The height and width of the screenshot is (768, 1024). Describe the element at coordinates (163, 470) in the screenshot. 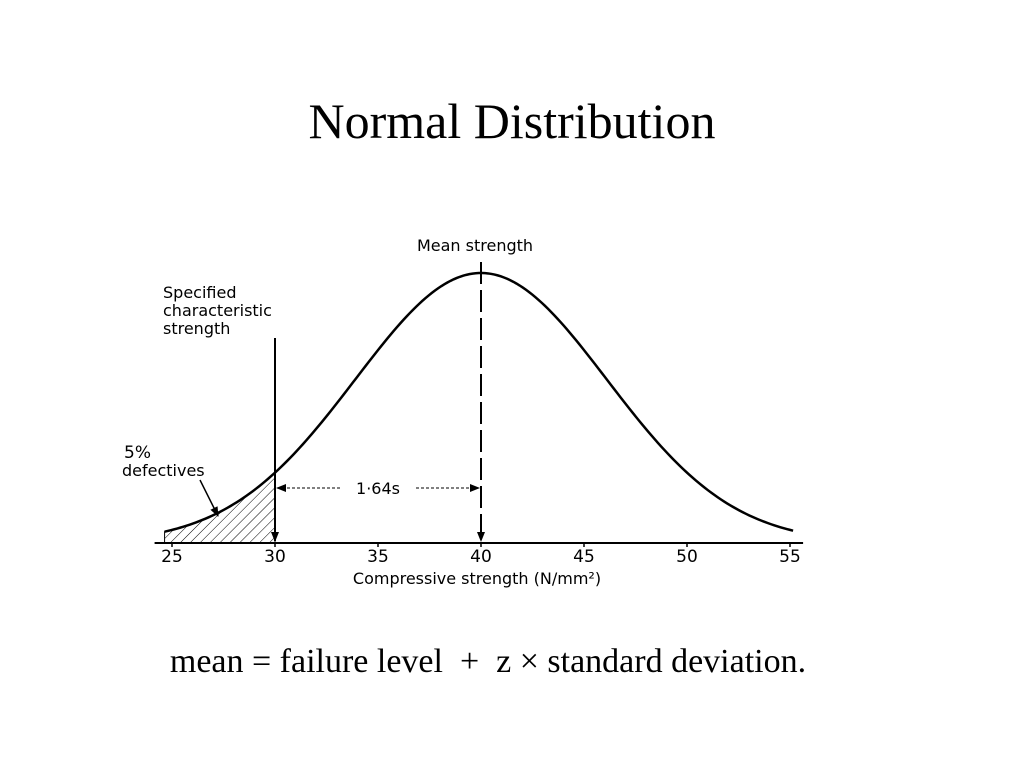

I see `tail-label: defectives` at that location.